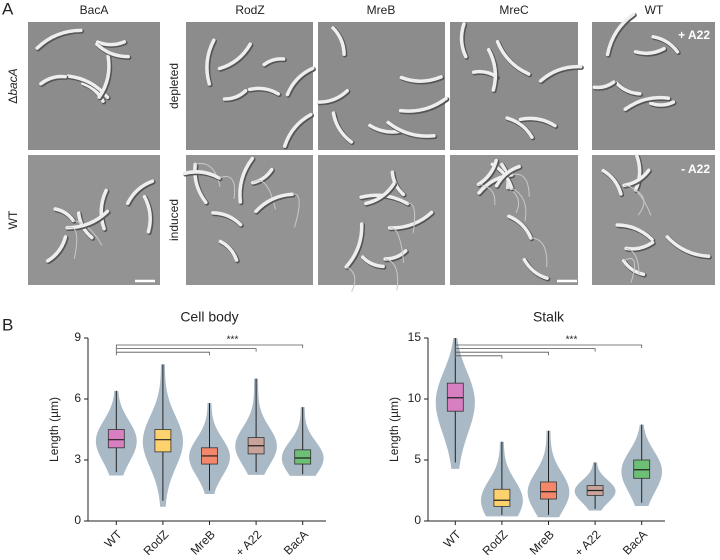 Image resolution: width=720 pixels, height=560 pixels. I want to click on y-tick-label: 10, so click(415, 398).